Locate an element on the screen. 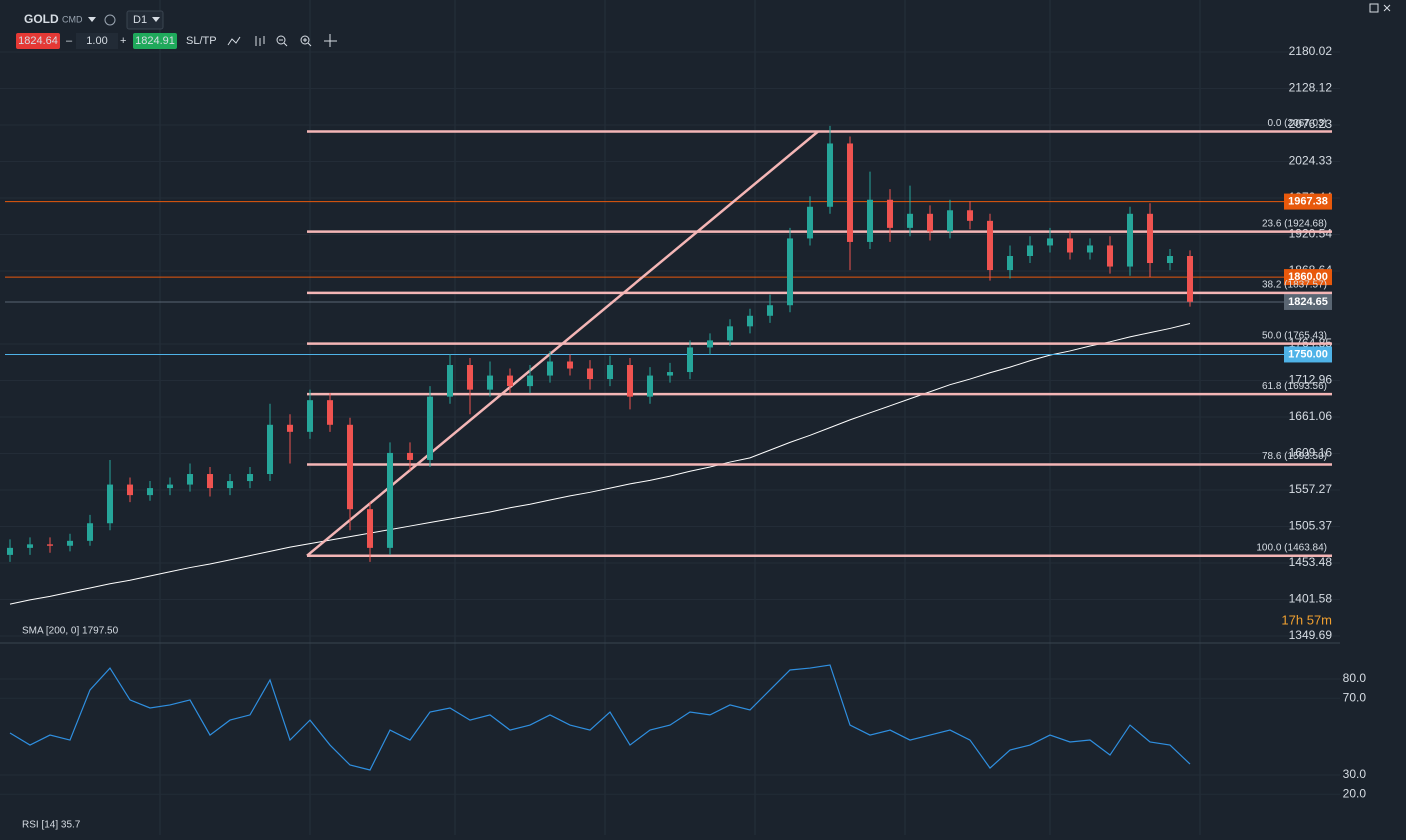 This screenshot has width=1406, height=840. volume: 1.00 is located at coordinates (96, 41).